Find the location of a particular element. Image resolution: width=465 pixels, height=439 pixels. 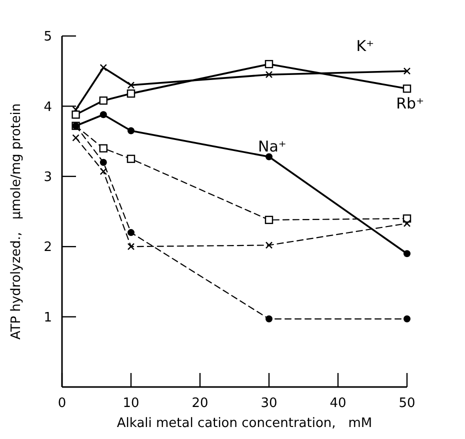

series-label: Na⁺ is located at coordinates (272, 147).